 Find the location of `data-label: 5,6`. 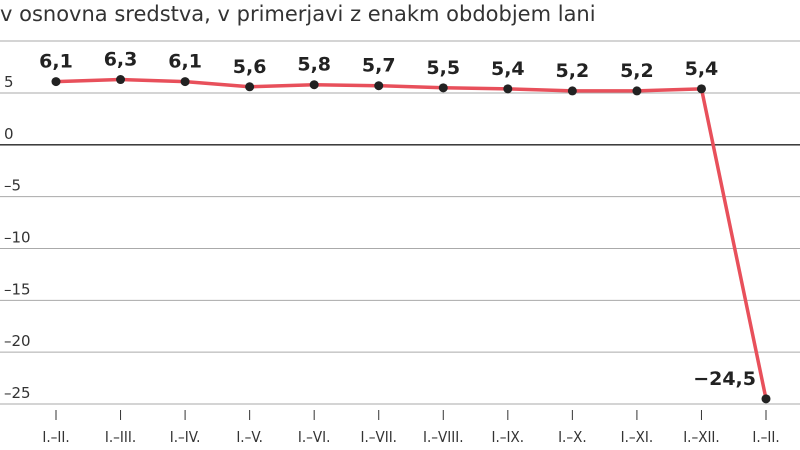

data-label: 5,6 is located at coordinates (250, 67).